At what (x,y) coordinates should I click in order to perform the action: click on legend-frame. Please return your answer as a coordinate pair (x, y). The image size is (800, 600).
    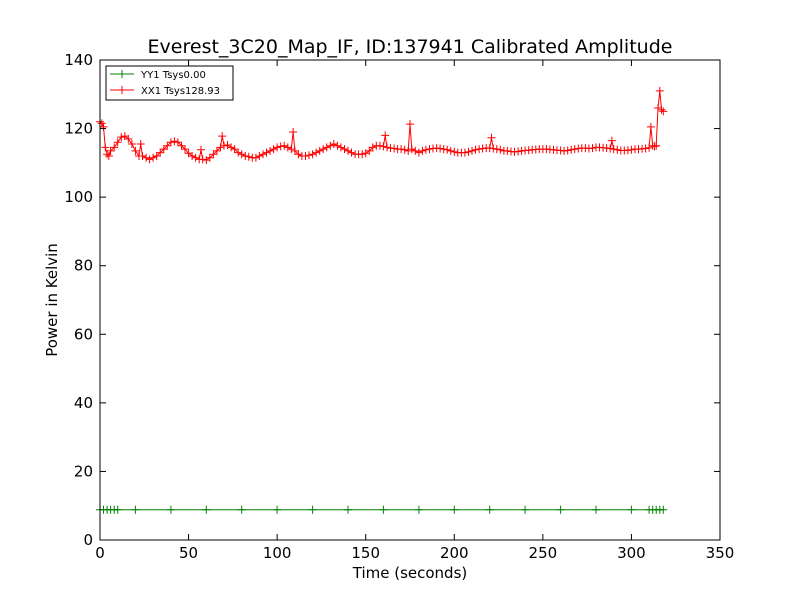
    Looking at the image, I should click on (169, 83).